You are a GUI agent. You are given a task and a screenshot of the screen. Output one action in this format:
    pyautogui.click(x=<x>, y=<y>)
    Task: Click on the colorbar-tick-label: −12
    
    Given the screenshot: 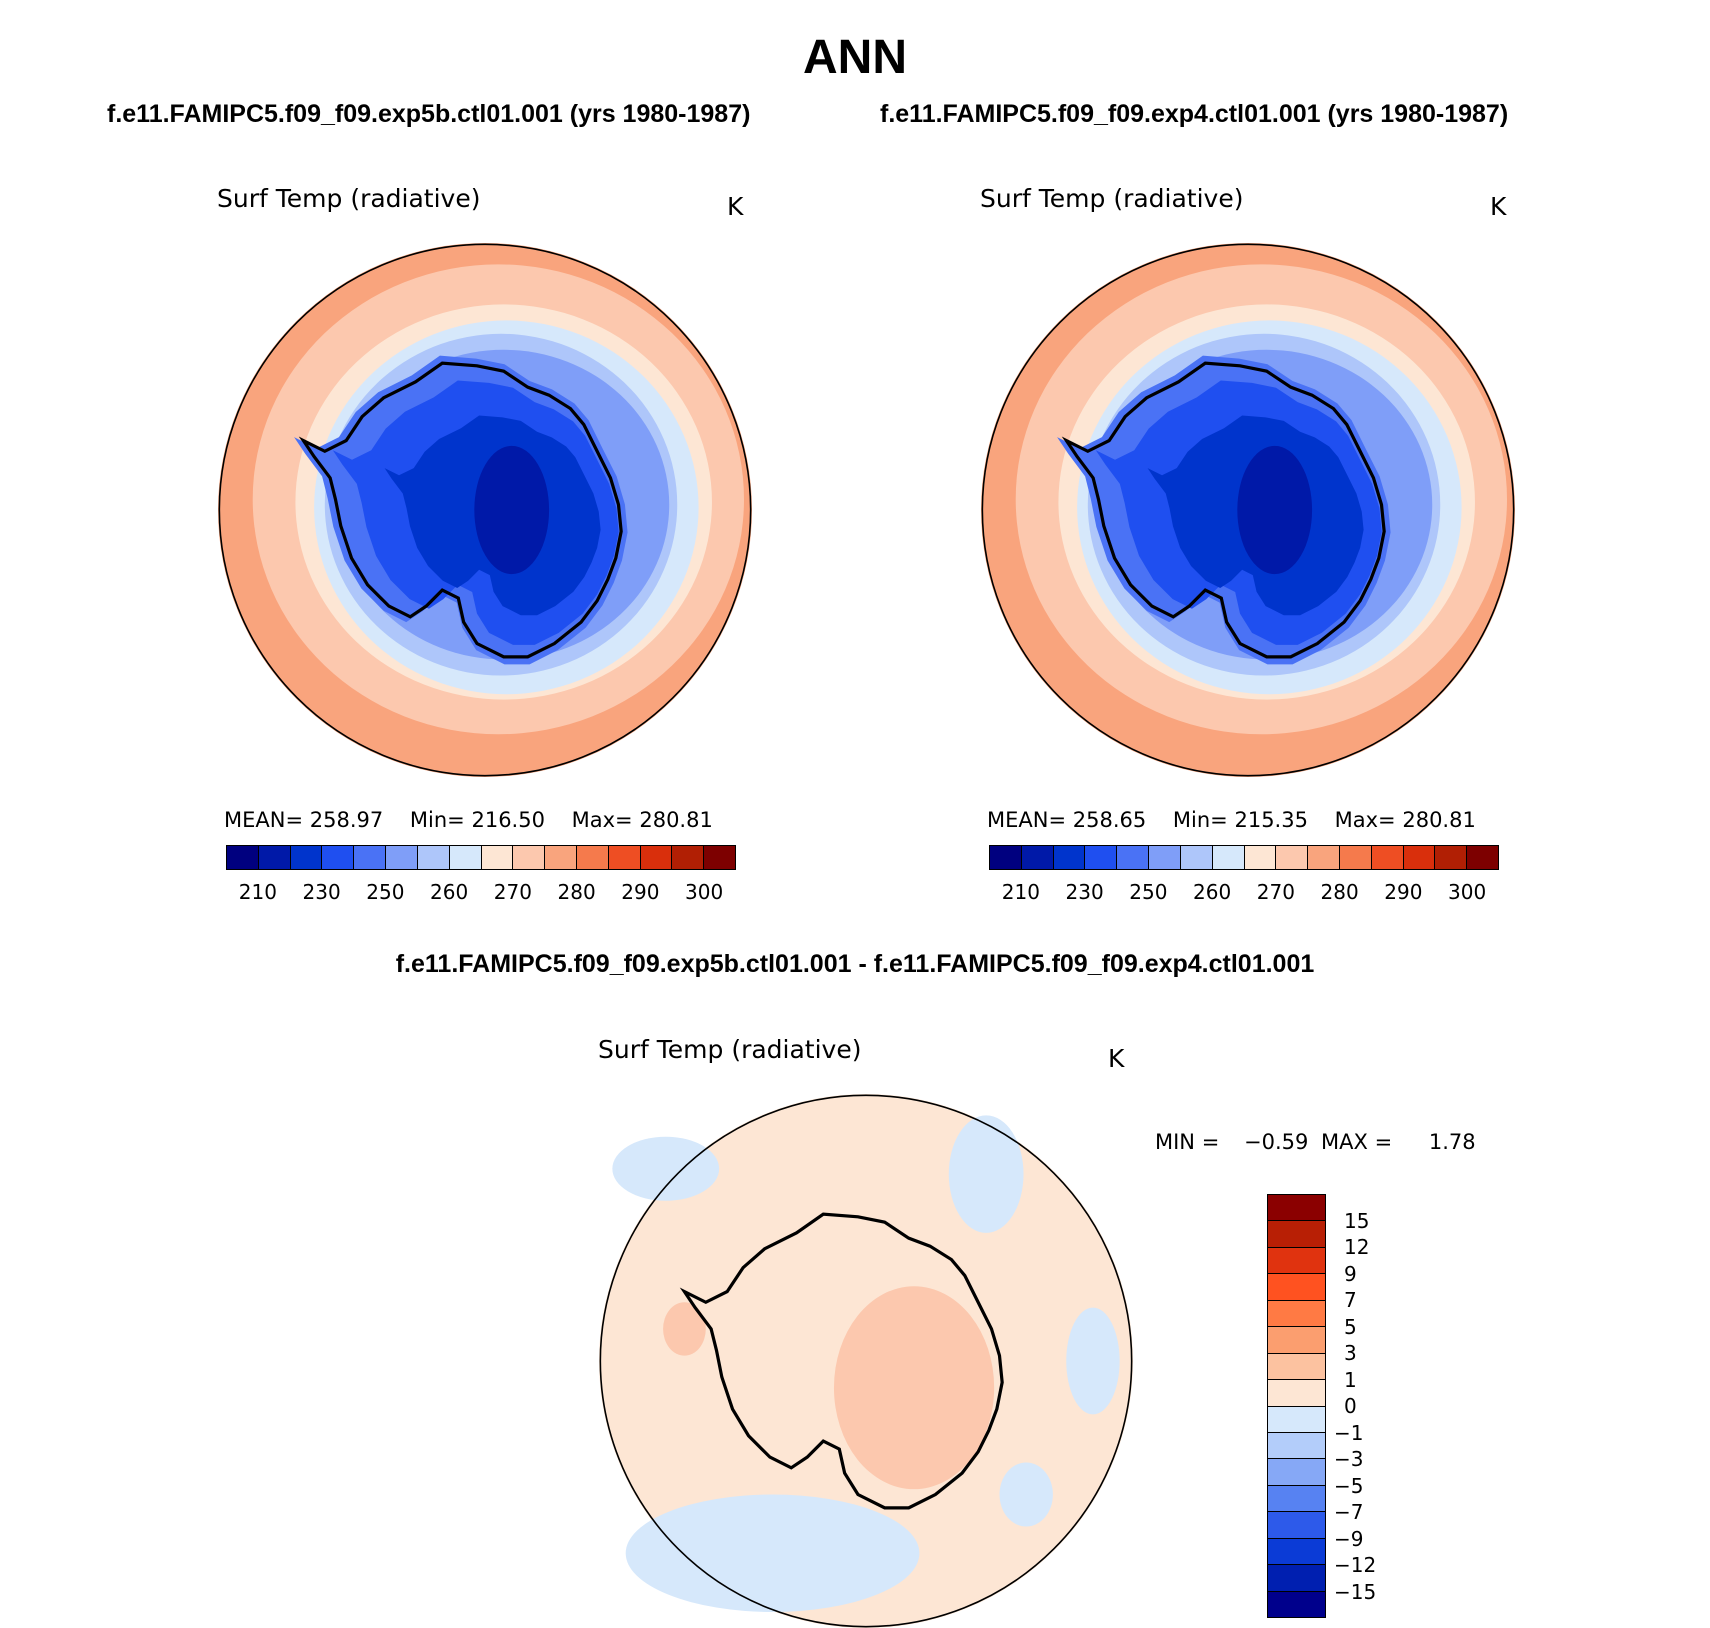 What is the action you would take?
    pyautogui.click(x=1355, y=1565)
    